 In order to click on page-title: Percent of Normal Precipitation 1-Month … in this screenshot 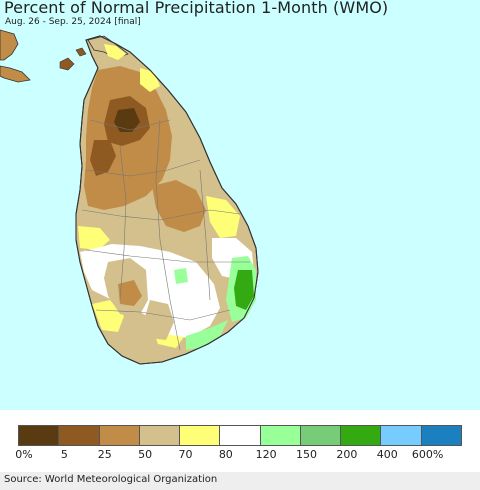, I will do `click(196, 8)`.